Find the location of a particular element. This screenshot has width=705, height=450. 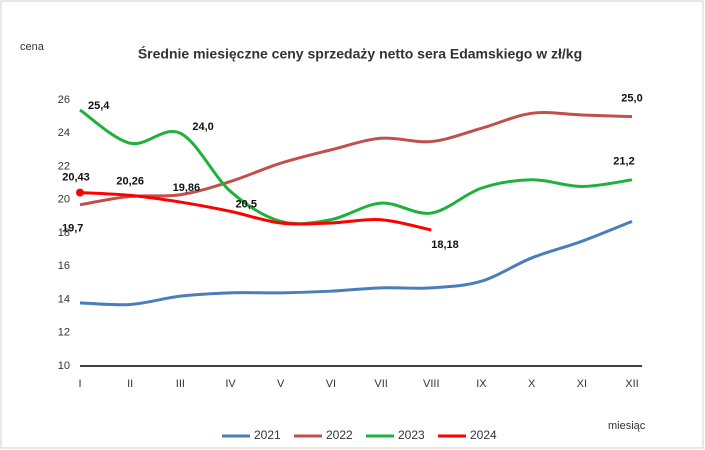

x-tick-label: III is located at coordinates (180, 384).